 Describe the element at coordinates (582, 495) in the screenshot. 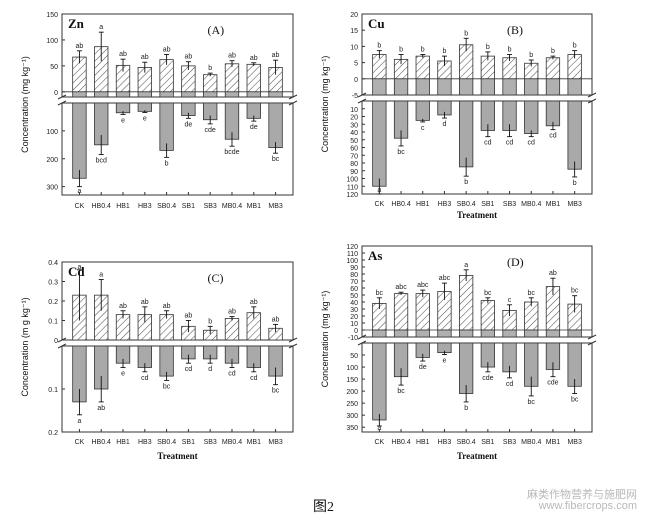

I see `watermark-line1: 麻类作物营养与施肥网` at that location.